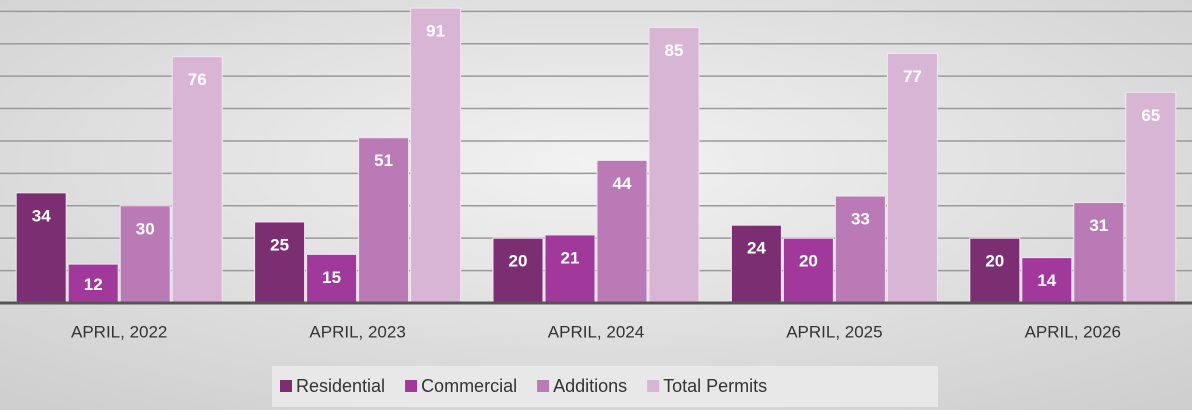  Describe the element at coordinates (41, 215) in the screenshot. I see `value-label: 34` at that location.